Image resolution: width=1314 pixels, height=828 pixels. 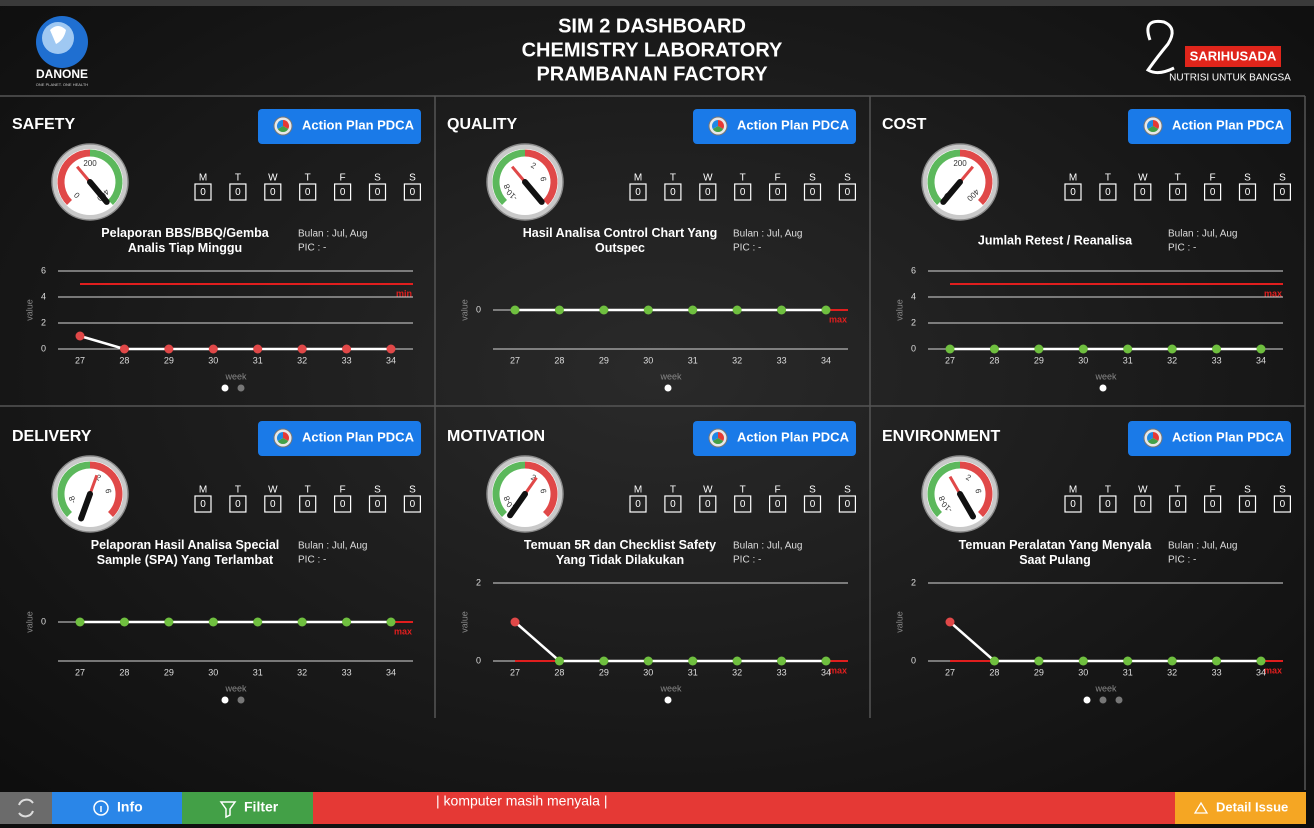 I want to click on y-axis-label: value, so click(x=29, y=310).